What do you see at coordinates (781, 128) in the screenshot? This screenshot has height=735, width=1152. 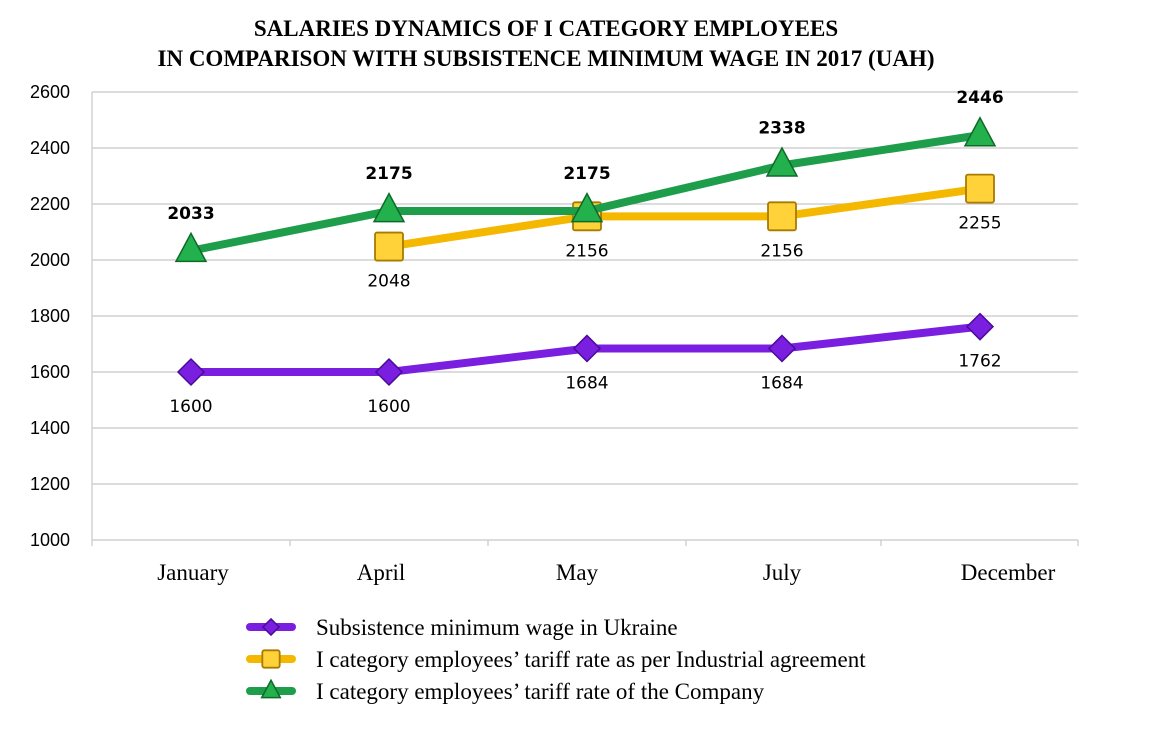 I see `data-label: 2338` at bounding box center [781, 128].